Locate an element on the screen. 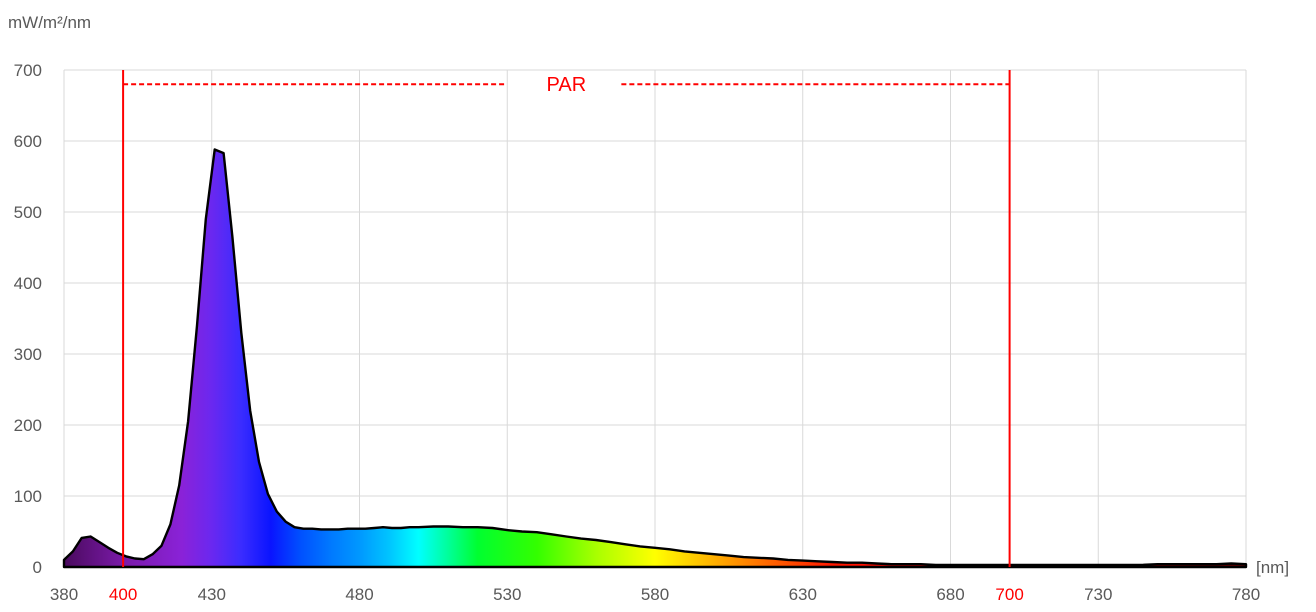  x-tick-label: 530 is located at coordinates (507, 594).